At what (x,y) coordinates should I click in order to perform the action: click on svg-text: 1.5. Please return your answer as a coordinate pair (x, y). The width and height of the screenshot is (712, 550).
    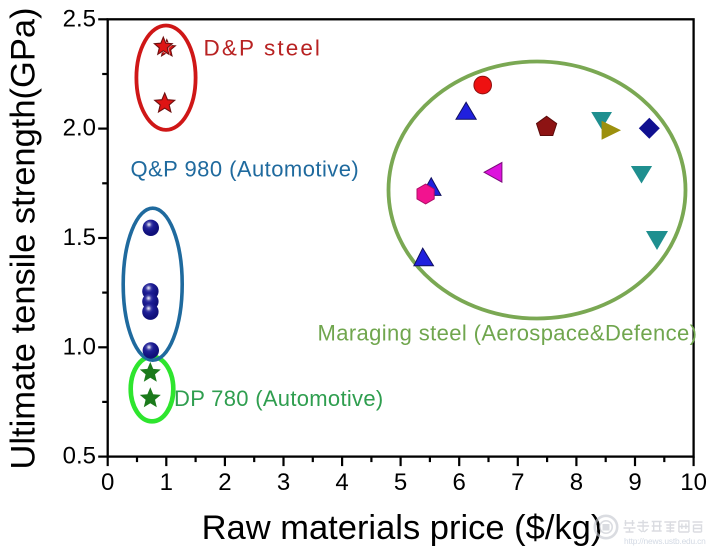
    Looking at the image, I should click on (79, 237).